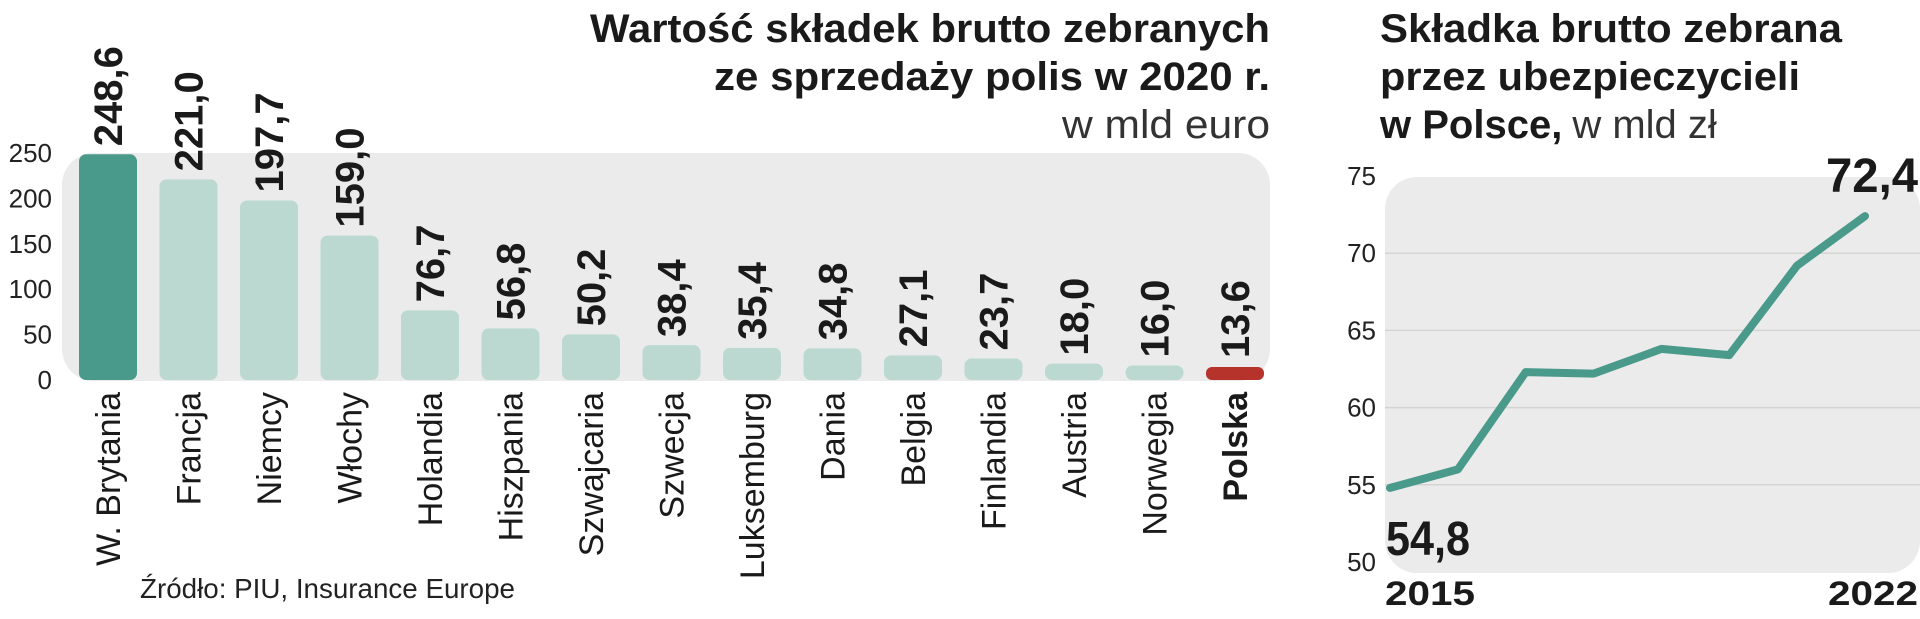 The width and height of the screenshot is (1920, 619). I want to click on bar-category-label: Hiszpania, so click(512, 466).